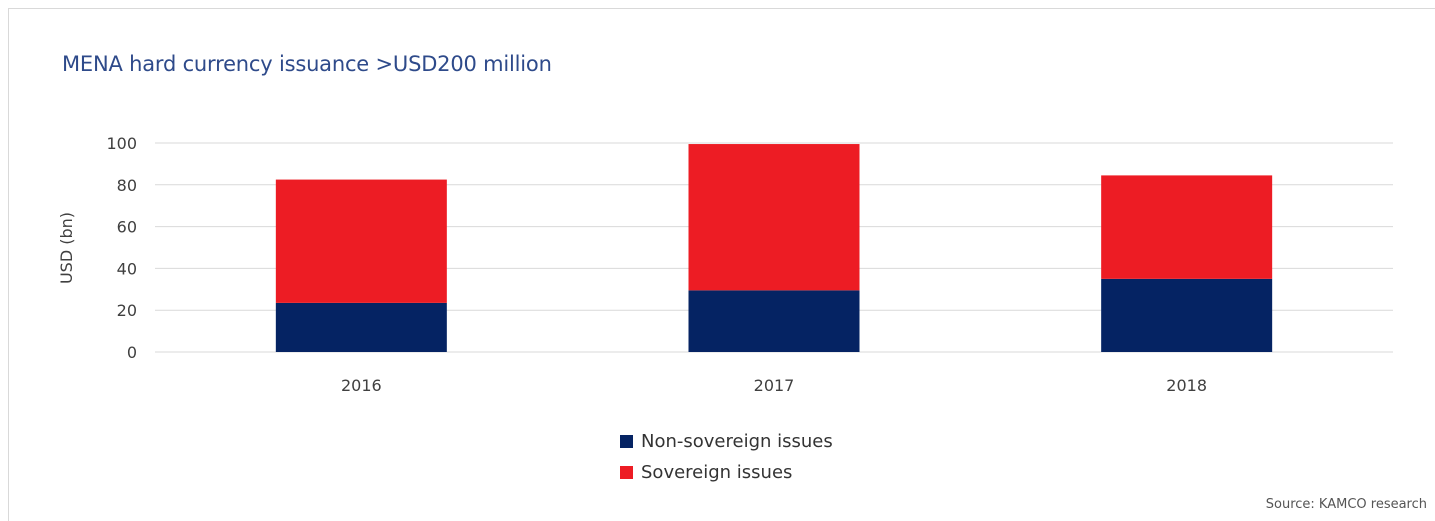 The width and height of the screenshot is (1435, 521). Describe the element at coordinates (127, 310) in the screenshot. I see `y-tick-label: 20` at that location.